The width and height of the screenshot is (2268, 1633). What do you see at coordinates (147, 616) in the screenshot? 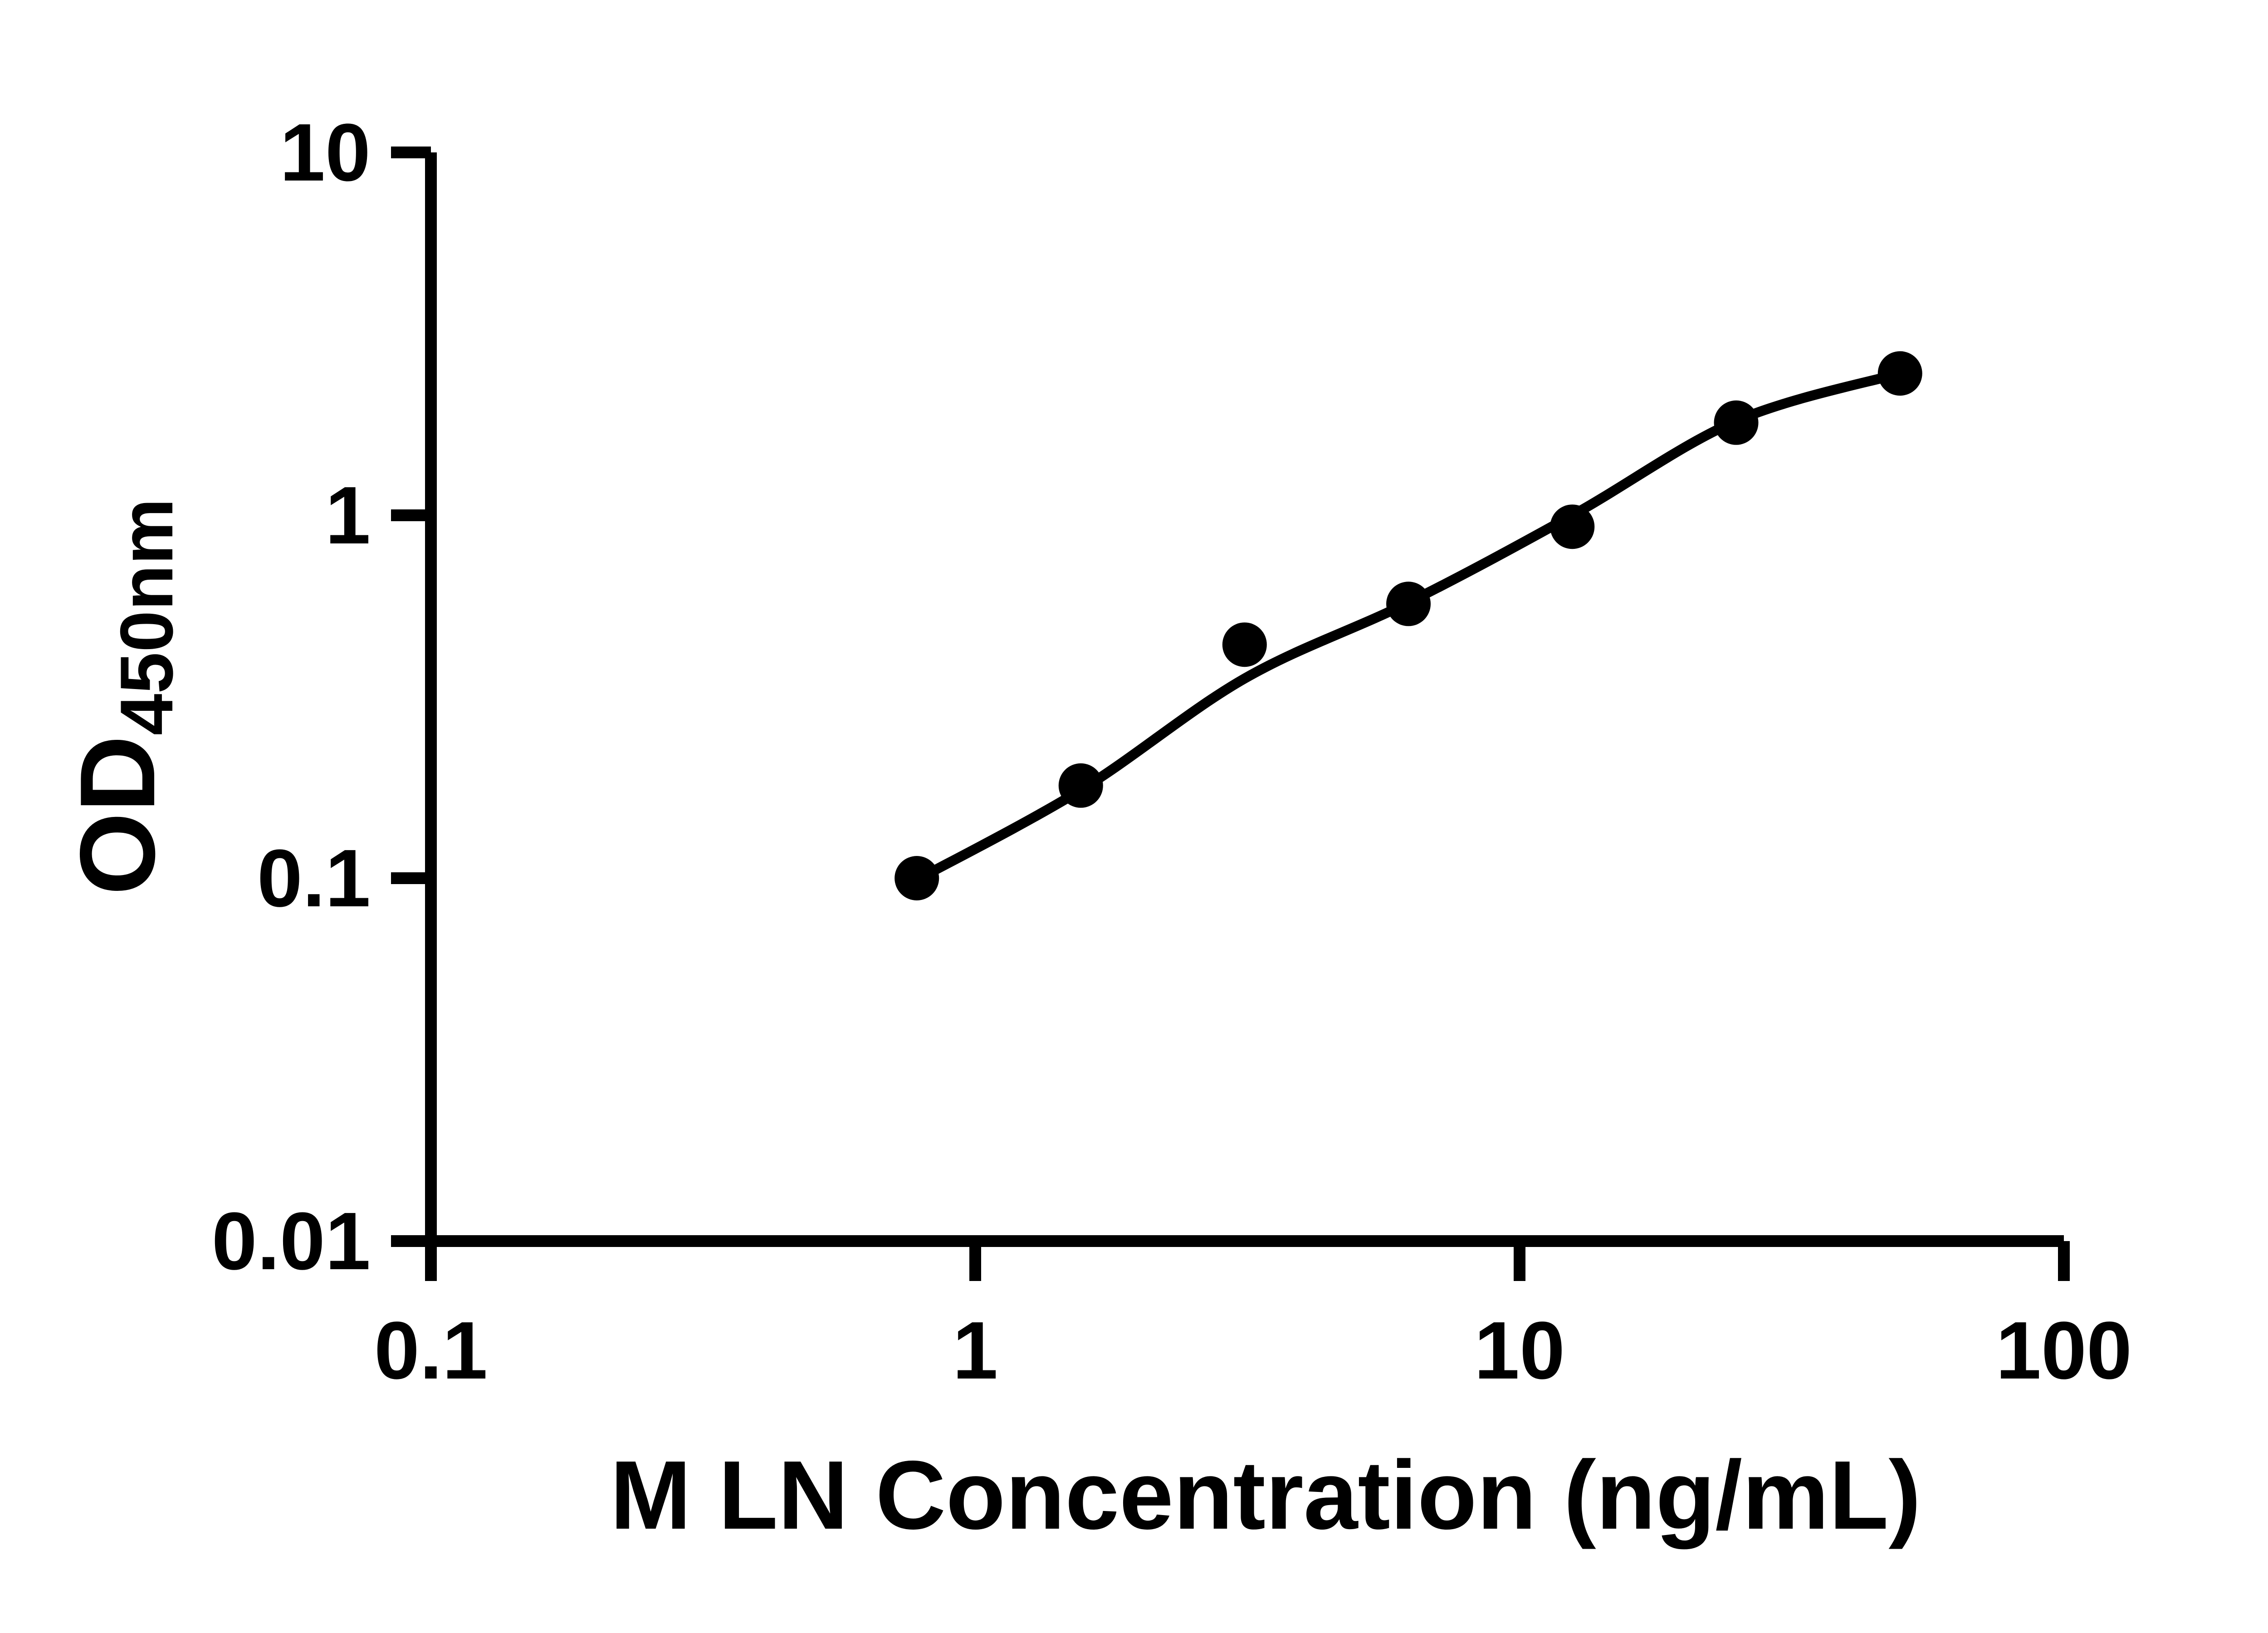
I see `y-axis-title-subscript: 450nm` at bounding box center [147, 616].